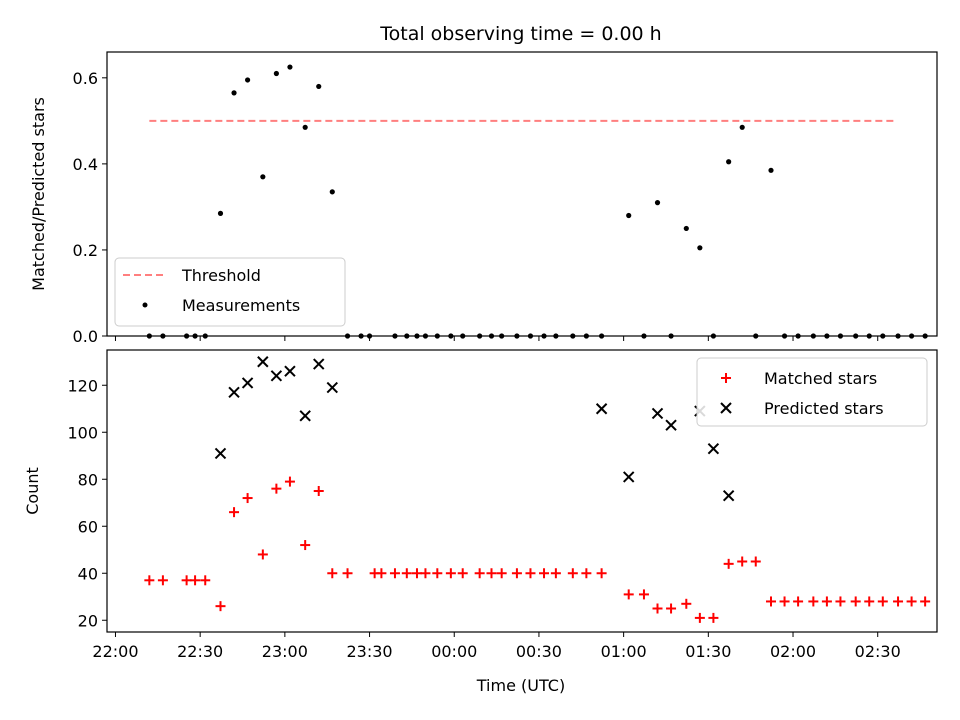  Describe the element at coordinates (878, 651) in the screenshot. I see `x-tick-label: 02:30` at that location.